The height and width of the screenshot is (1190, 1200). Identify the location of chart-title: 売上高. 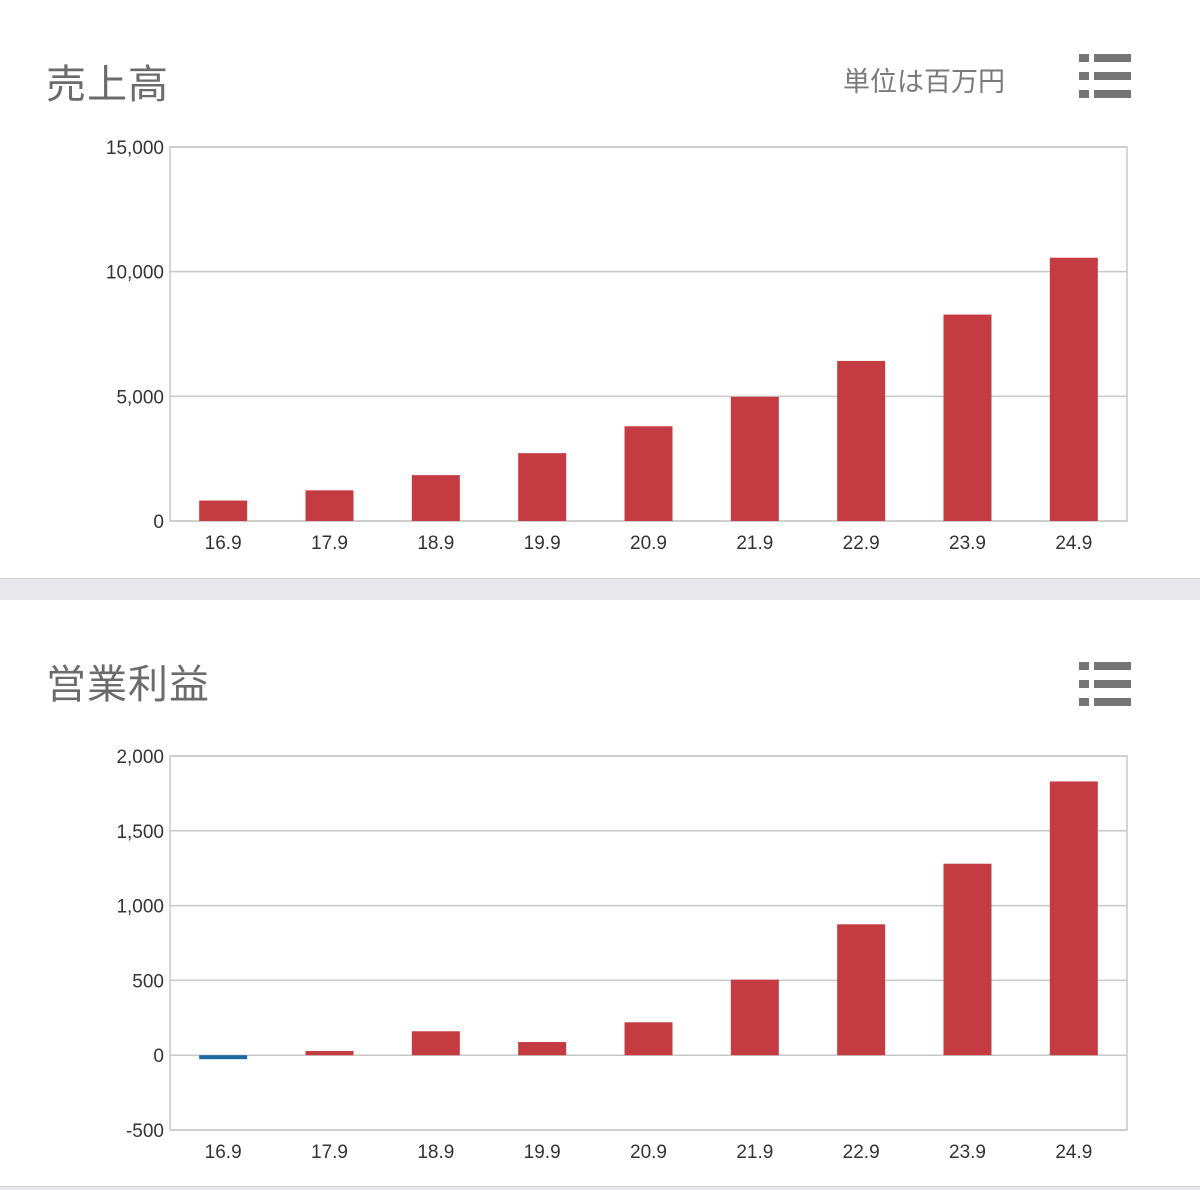
(107, 85).